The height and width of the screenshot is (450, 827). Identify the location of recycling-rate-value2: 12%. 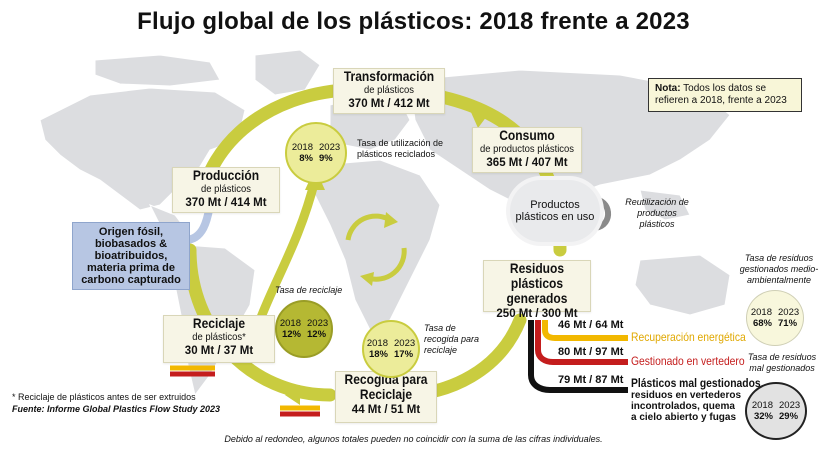
(317, 334).